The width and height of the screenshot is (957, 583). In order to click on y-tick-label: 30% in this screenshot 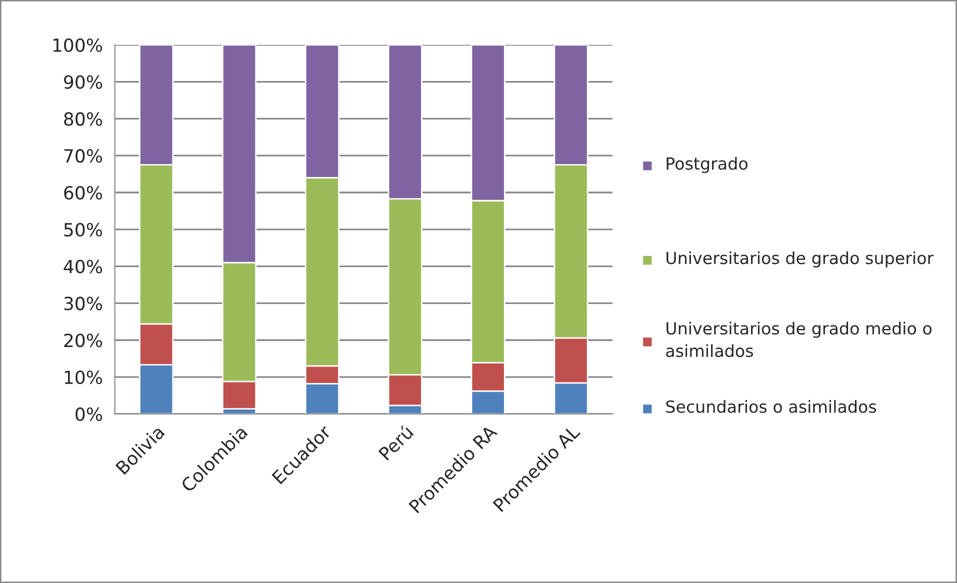, I will do `click(83, 303)`.